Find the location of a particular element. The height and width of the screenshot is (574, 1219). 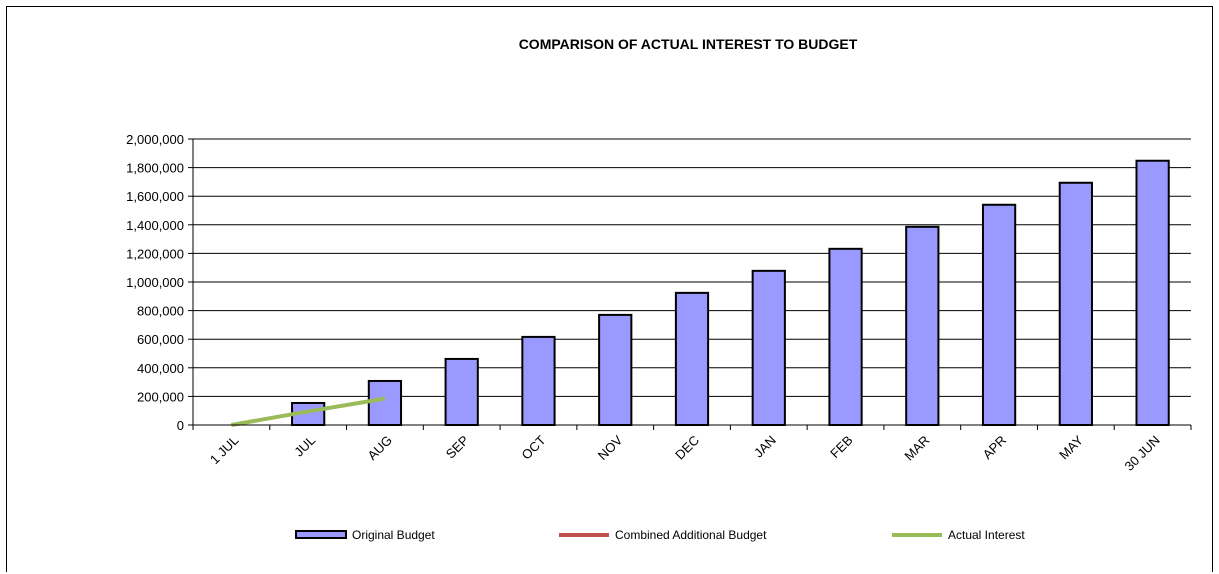

y-tick-label: 1,600,000 is located at coordinates (155, 196).